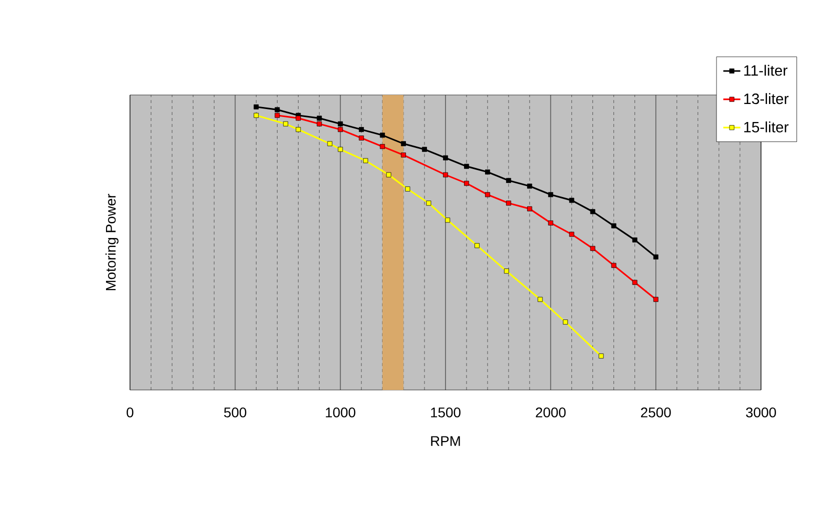 The width and height of the screenshot is (819, 520). What do you see at coordinates (551, 412) in the screenshot?
I see `x-tick-label: 2000` at bounding box center [551, 412].